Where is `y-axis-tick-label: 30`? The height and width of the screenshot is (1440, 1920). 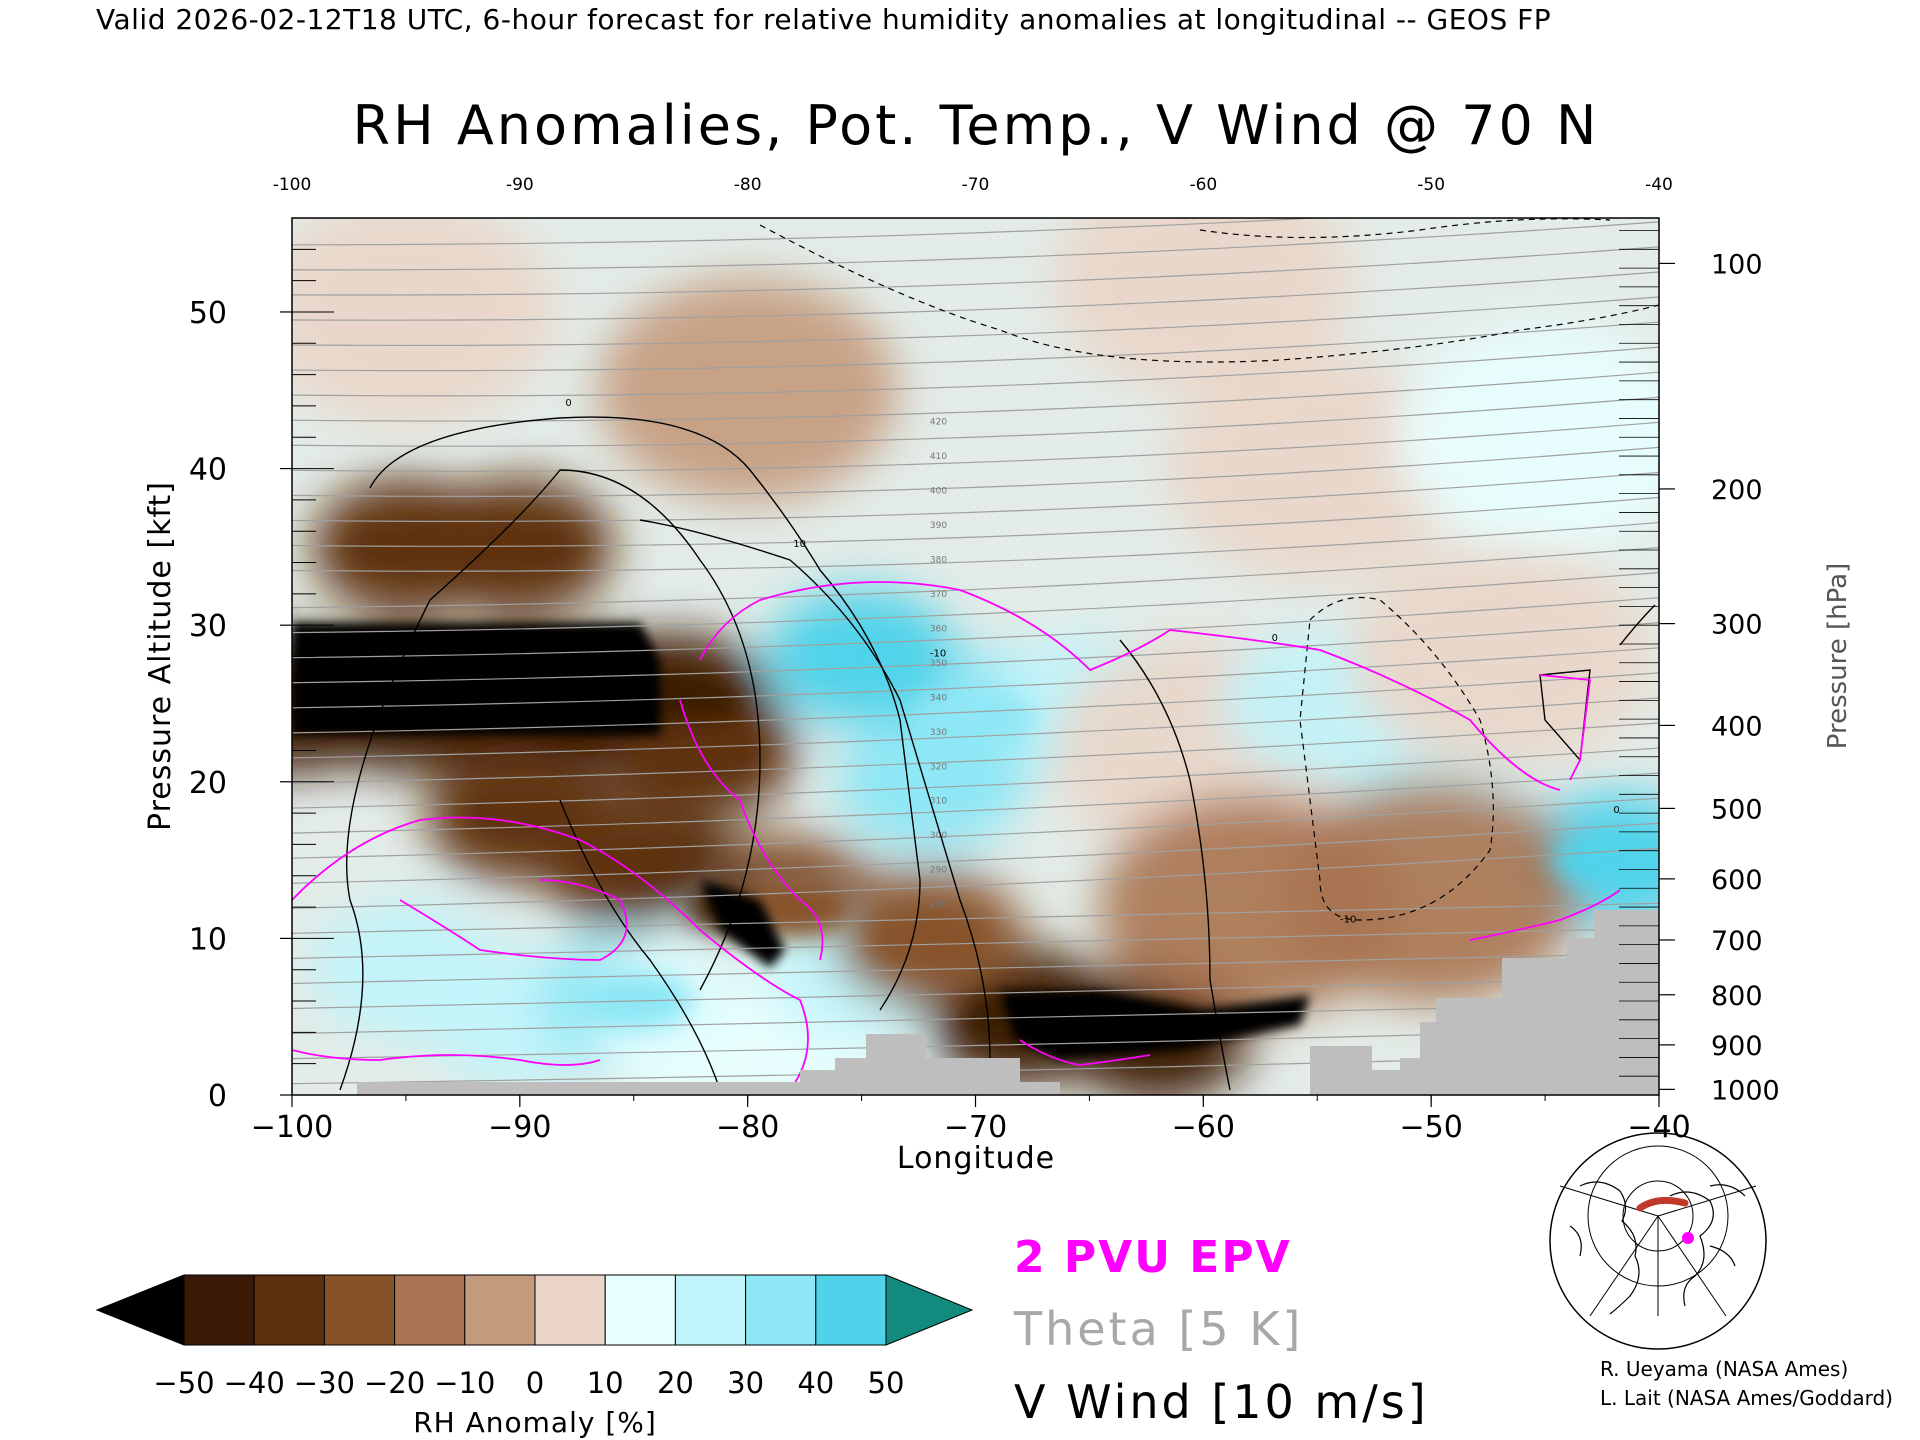
y-axis-tick-label: 30 is located at coordinates (208, 626).